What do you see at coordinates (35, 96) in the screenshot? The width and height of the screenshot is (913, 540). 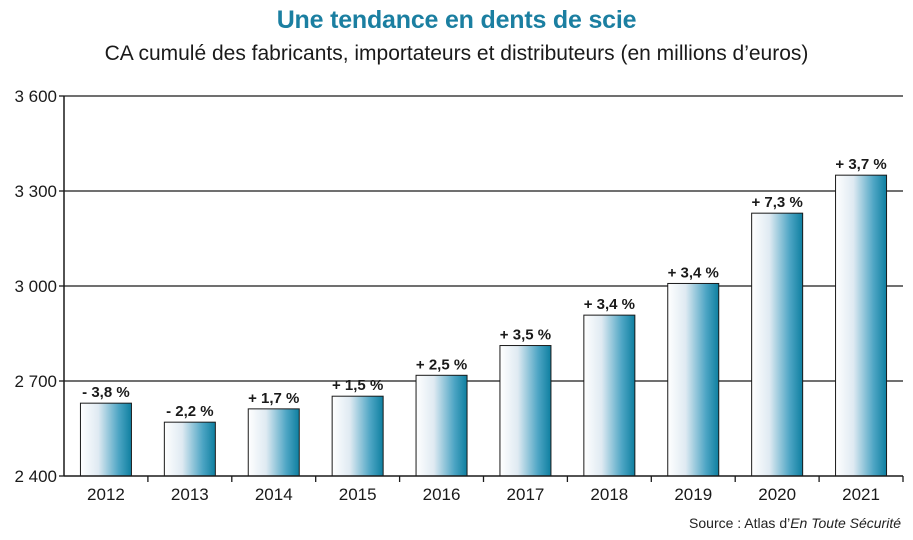 I see `y-tick-label: 3 600` at bounding box center [35, 96].